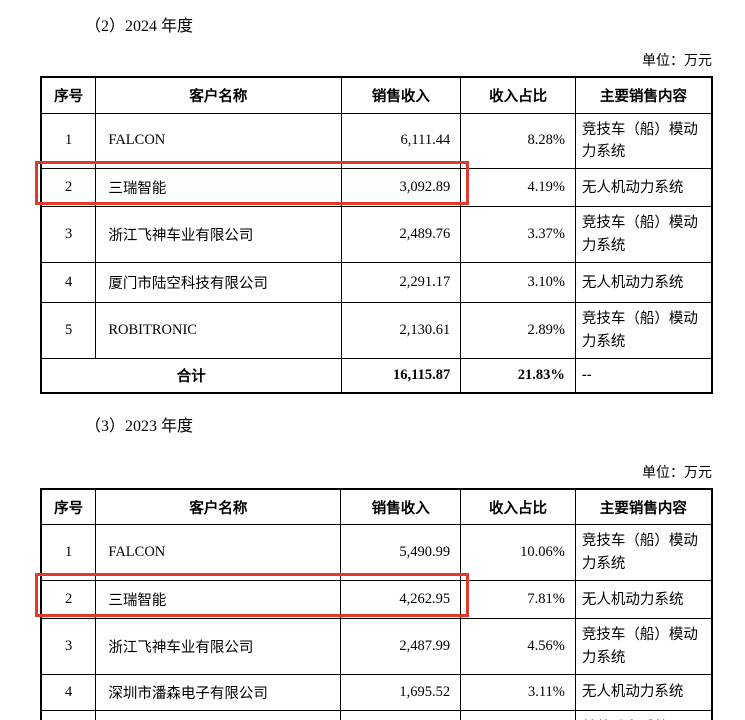  Describe the element at coordinates (677, 61) in the screenshot. I see `unit-label-2024: 单位：万元` at that location.